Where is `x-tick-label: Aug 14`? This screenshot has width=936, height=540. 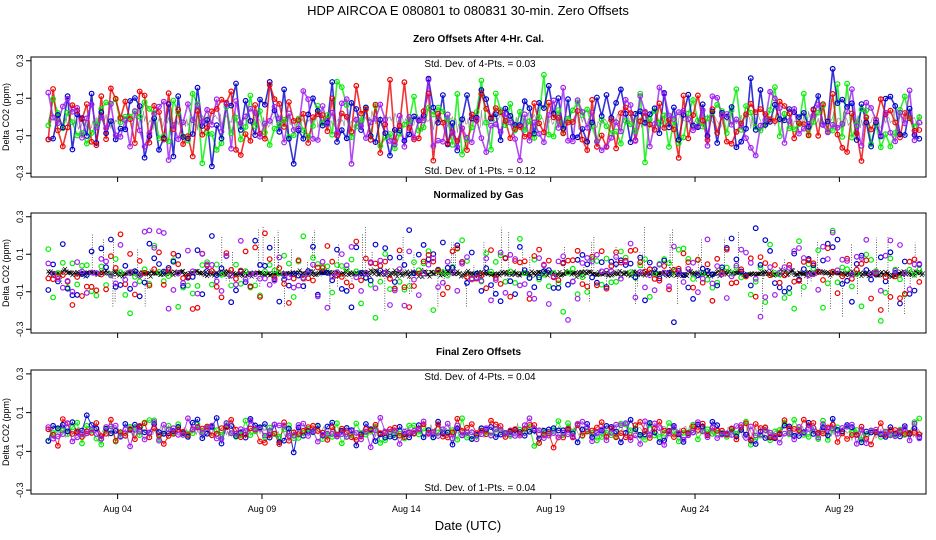 x-tick-label: Aug 14 is located at coordinates (406, 509).